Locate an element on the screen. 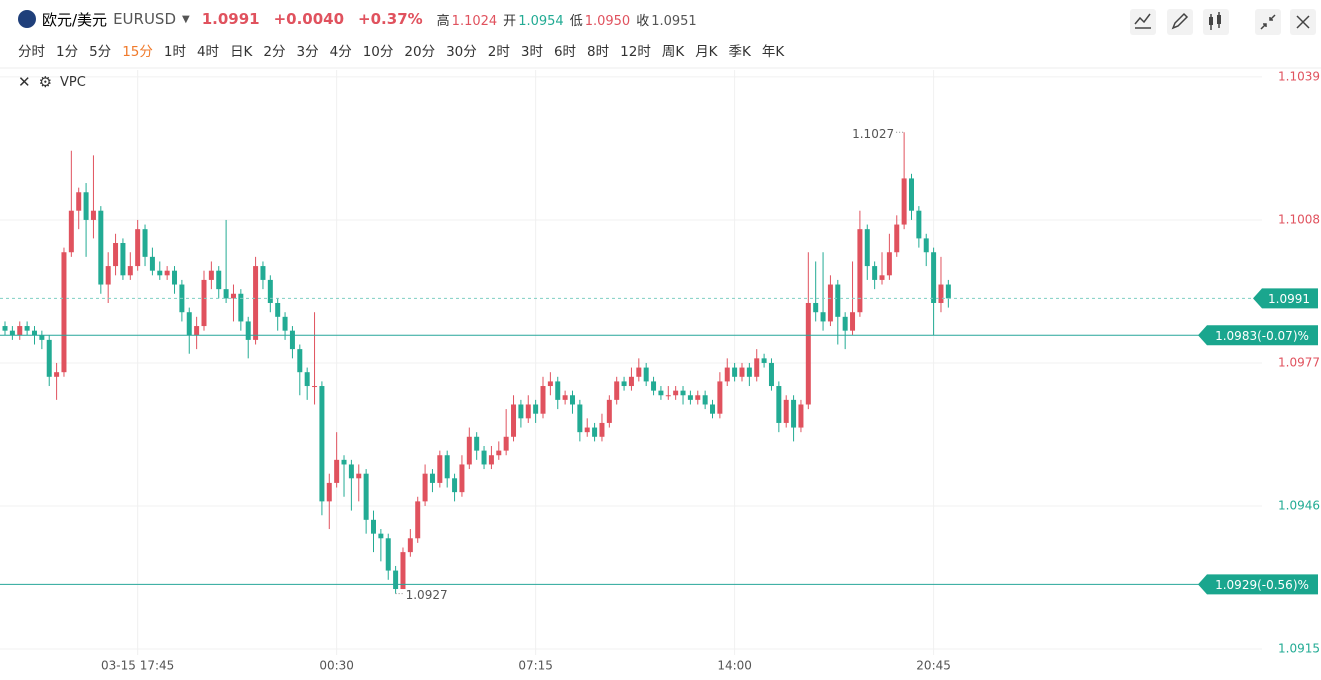 This screenshot has height=680, width=1321. timeframe-tab: 分时 is located at coordinates (31, 52).